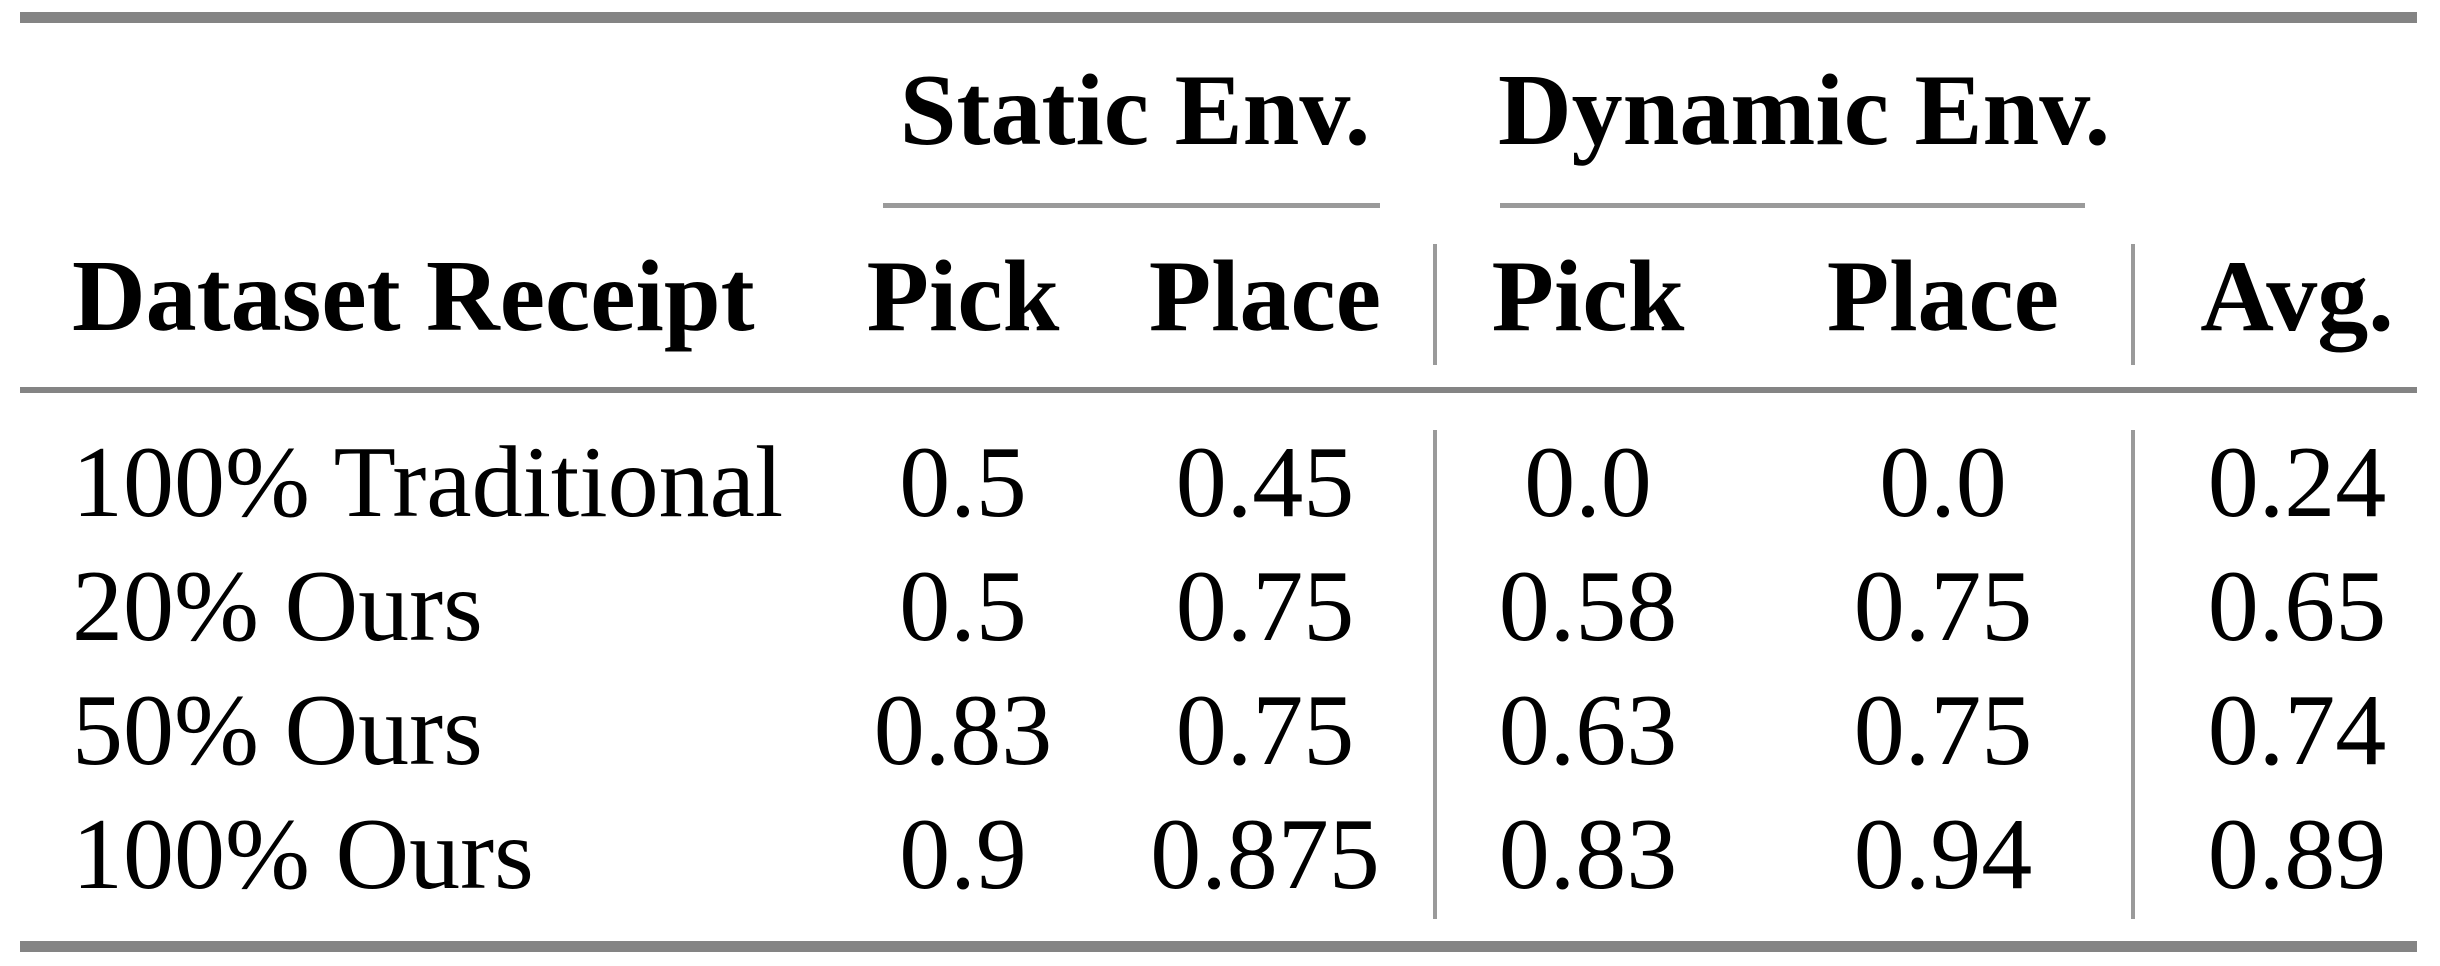  What do you see at coordinates (2133, 674) in the screenshot?
I see `divider-dynamic-avg-body` at bounding box center [2133, 674].